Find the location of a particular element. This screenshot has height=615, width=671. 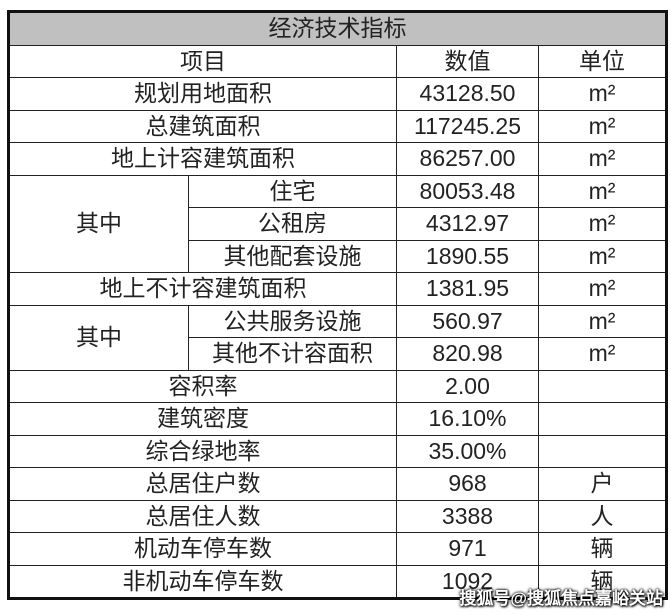

item-cell: 建筑密度 is located at coordinates (202, 419).